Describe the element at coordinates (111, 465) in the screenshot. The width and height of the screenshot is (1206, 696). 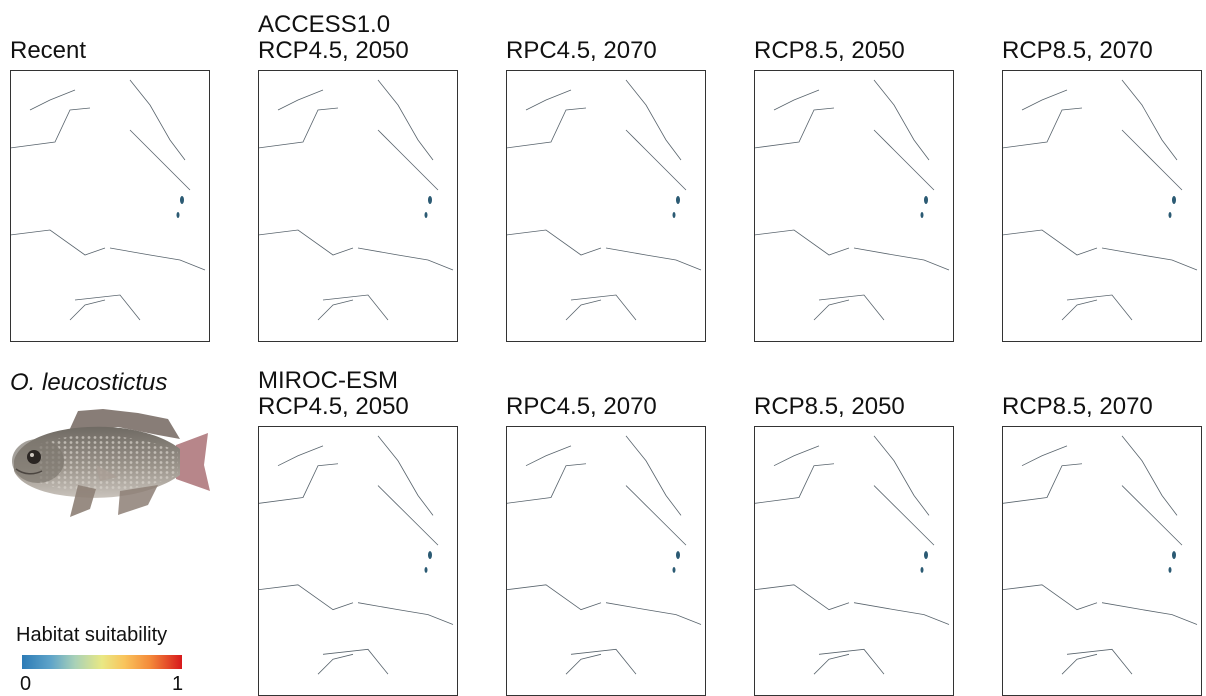
I see `fish-image` at that location.